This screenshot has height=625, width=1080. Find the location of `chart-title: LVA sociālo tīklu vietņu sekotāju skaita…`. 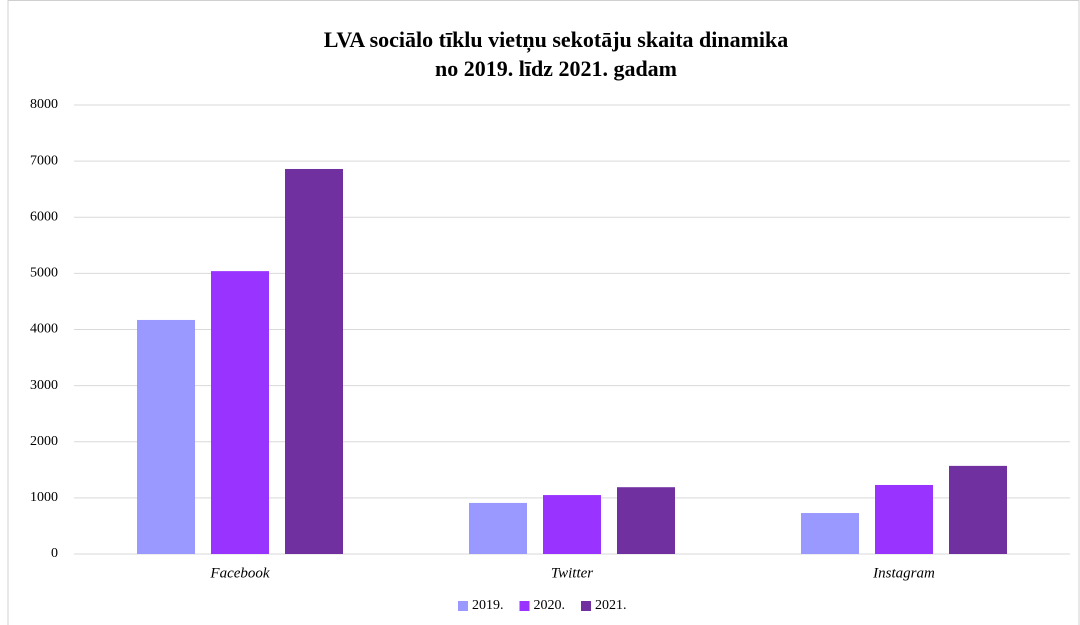

chart-title: LVA sociālo tīklu vietņu sekotāju skaita… is located at coordinates (556, 40).